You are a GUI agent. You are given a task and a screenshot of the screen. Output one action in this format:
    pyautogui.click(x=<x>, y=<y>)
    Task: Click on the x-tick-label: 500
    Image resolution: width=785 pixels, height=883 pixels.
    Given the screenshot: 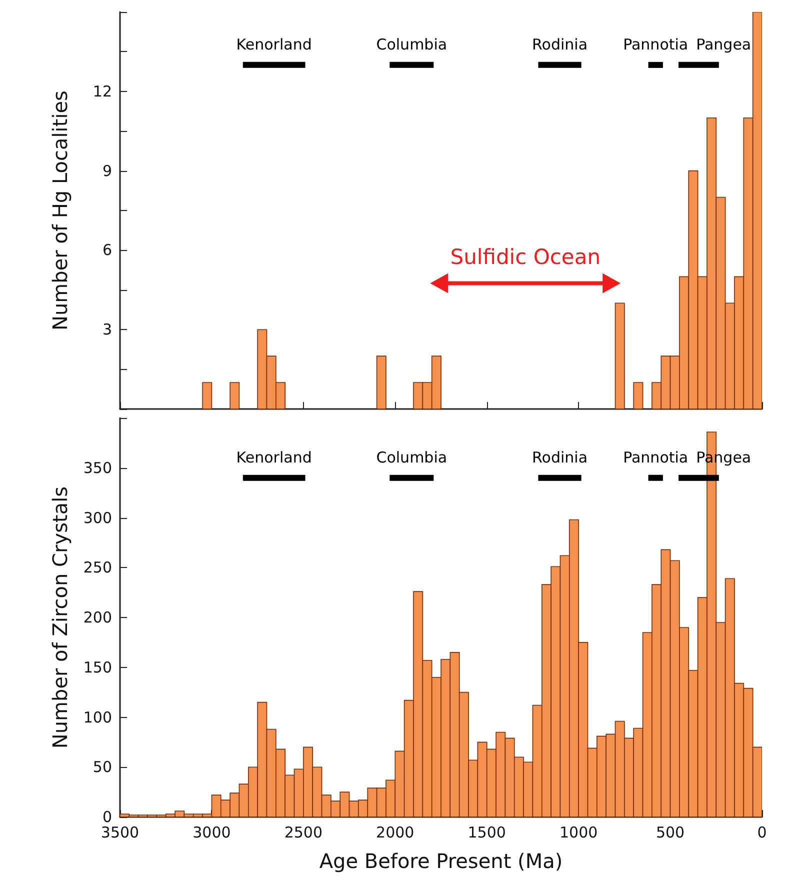 What is the action you would take?
    pyautogui.click(x=670, y=833)
    